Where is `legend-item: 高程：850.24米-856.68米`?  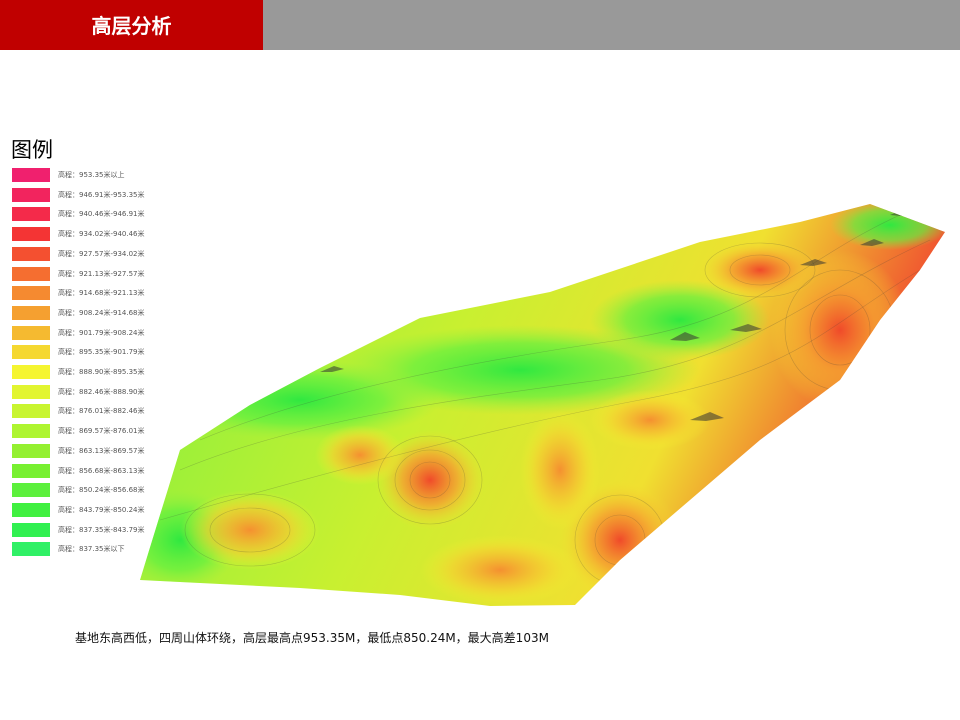 legend-item: 高程：850.24米-856.68米 is located at coordinates (92, 490).